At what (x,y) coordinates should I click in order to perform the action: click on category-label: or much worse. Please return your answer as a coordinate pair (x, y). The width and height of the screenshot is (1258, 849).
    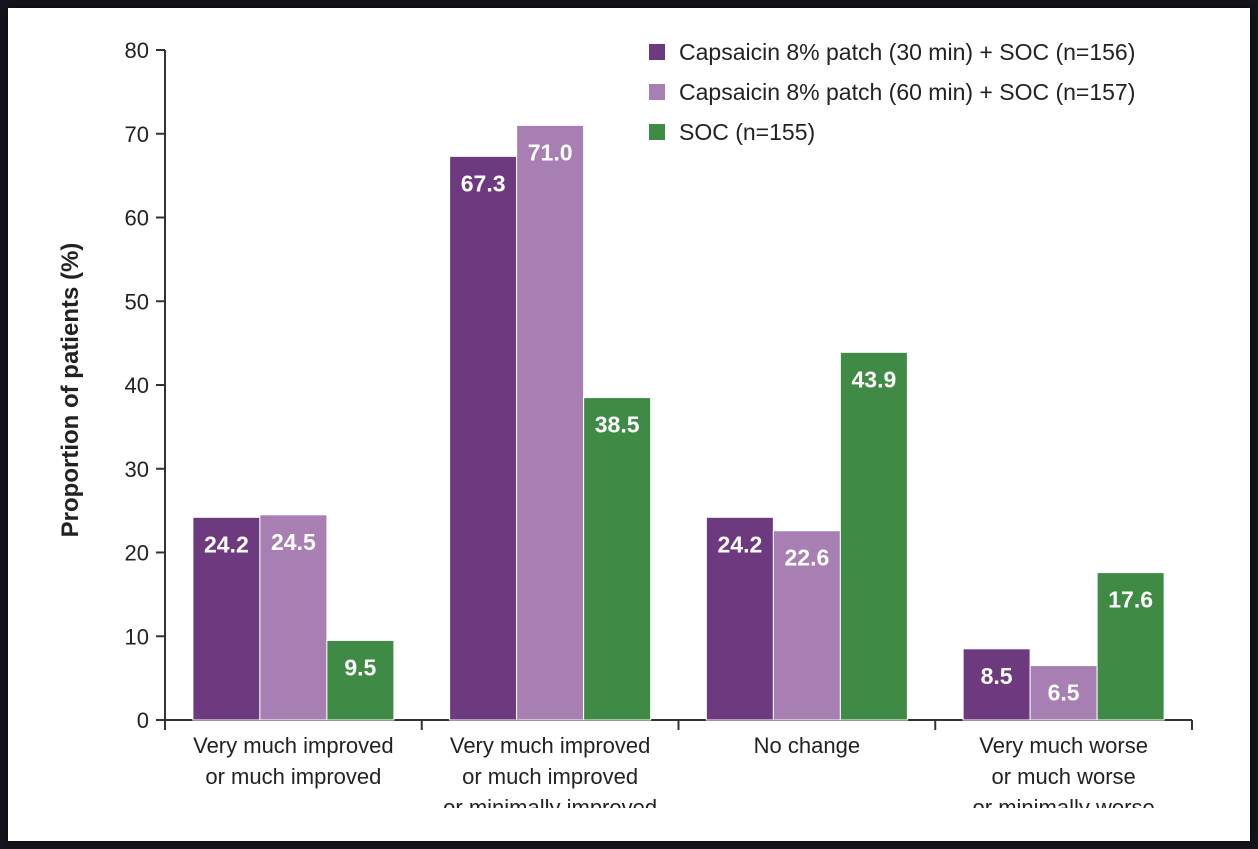
    Looking at the image, I should click on (1063, 776).